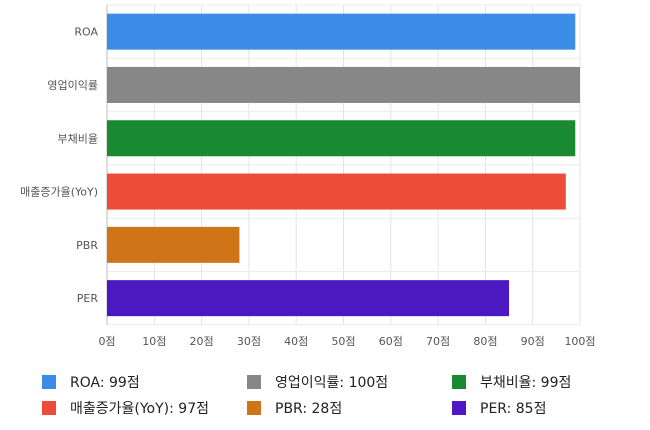  Describe the element at coordinates (87, 245) in the screenshot. I see `category-label-pbr: PBR` at that location.